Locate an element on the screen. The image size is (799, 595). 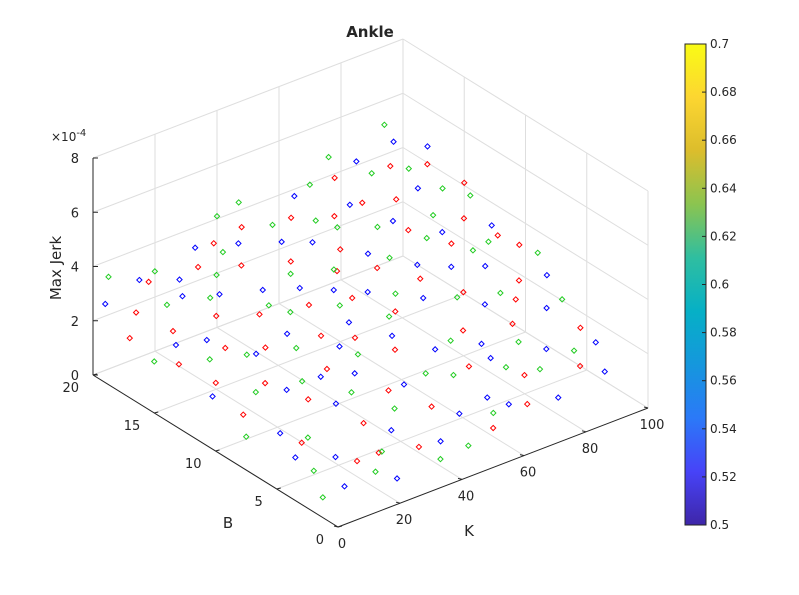
z-tick-label: 2 is located at coordinates (75, 322).